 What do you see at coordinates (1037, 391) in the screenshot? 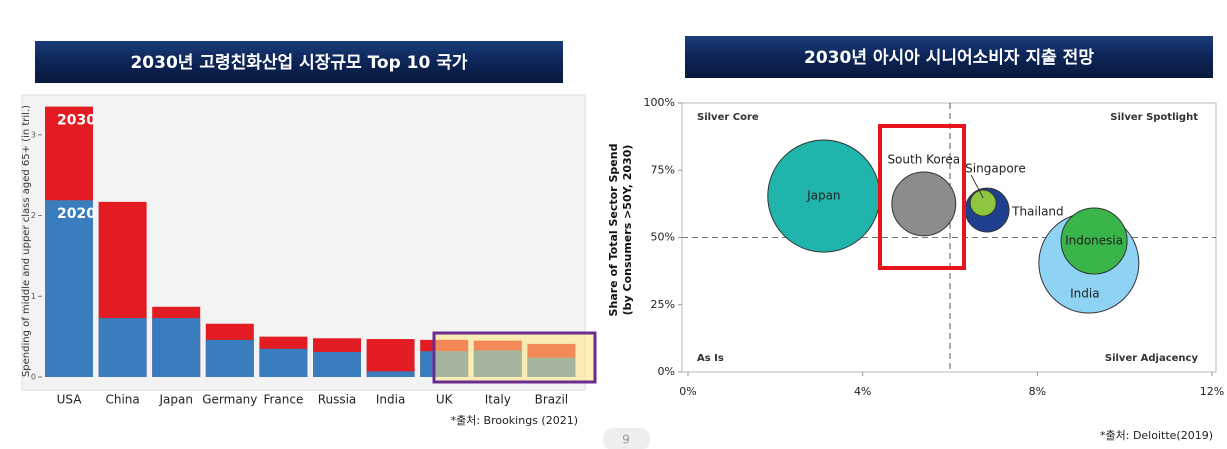
I see `x-tick-label: 8%` at bounding box center [1037, 391].